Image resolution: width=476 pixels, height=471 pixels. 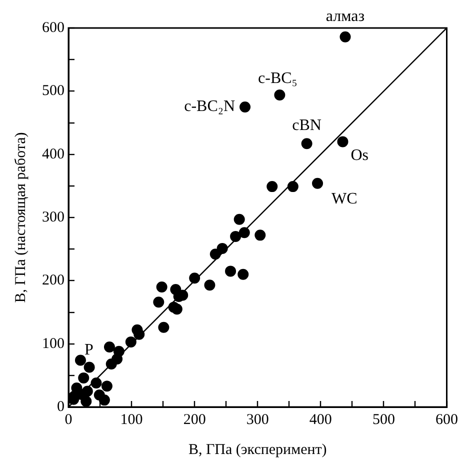 What do you see at coordinates (53, 154) in the screenshot?
I see `y-tick-label: 400` at bounding box center [53, 154].